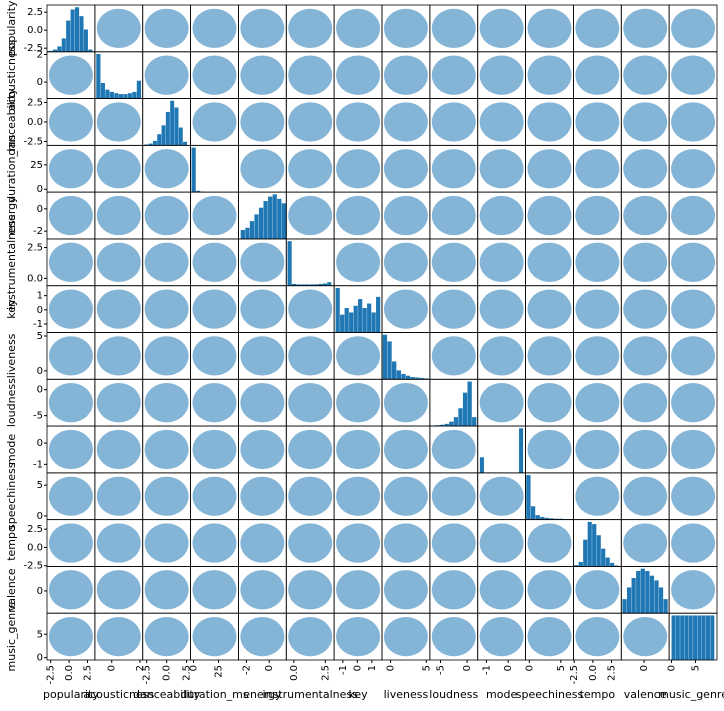 The image size is (724, 711). What do you see at coordinates (40, 55) in the screenshot?
I see `y-tick-label: 2` at bounding box center [40, 55].